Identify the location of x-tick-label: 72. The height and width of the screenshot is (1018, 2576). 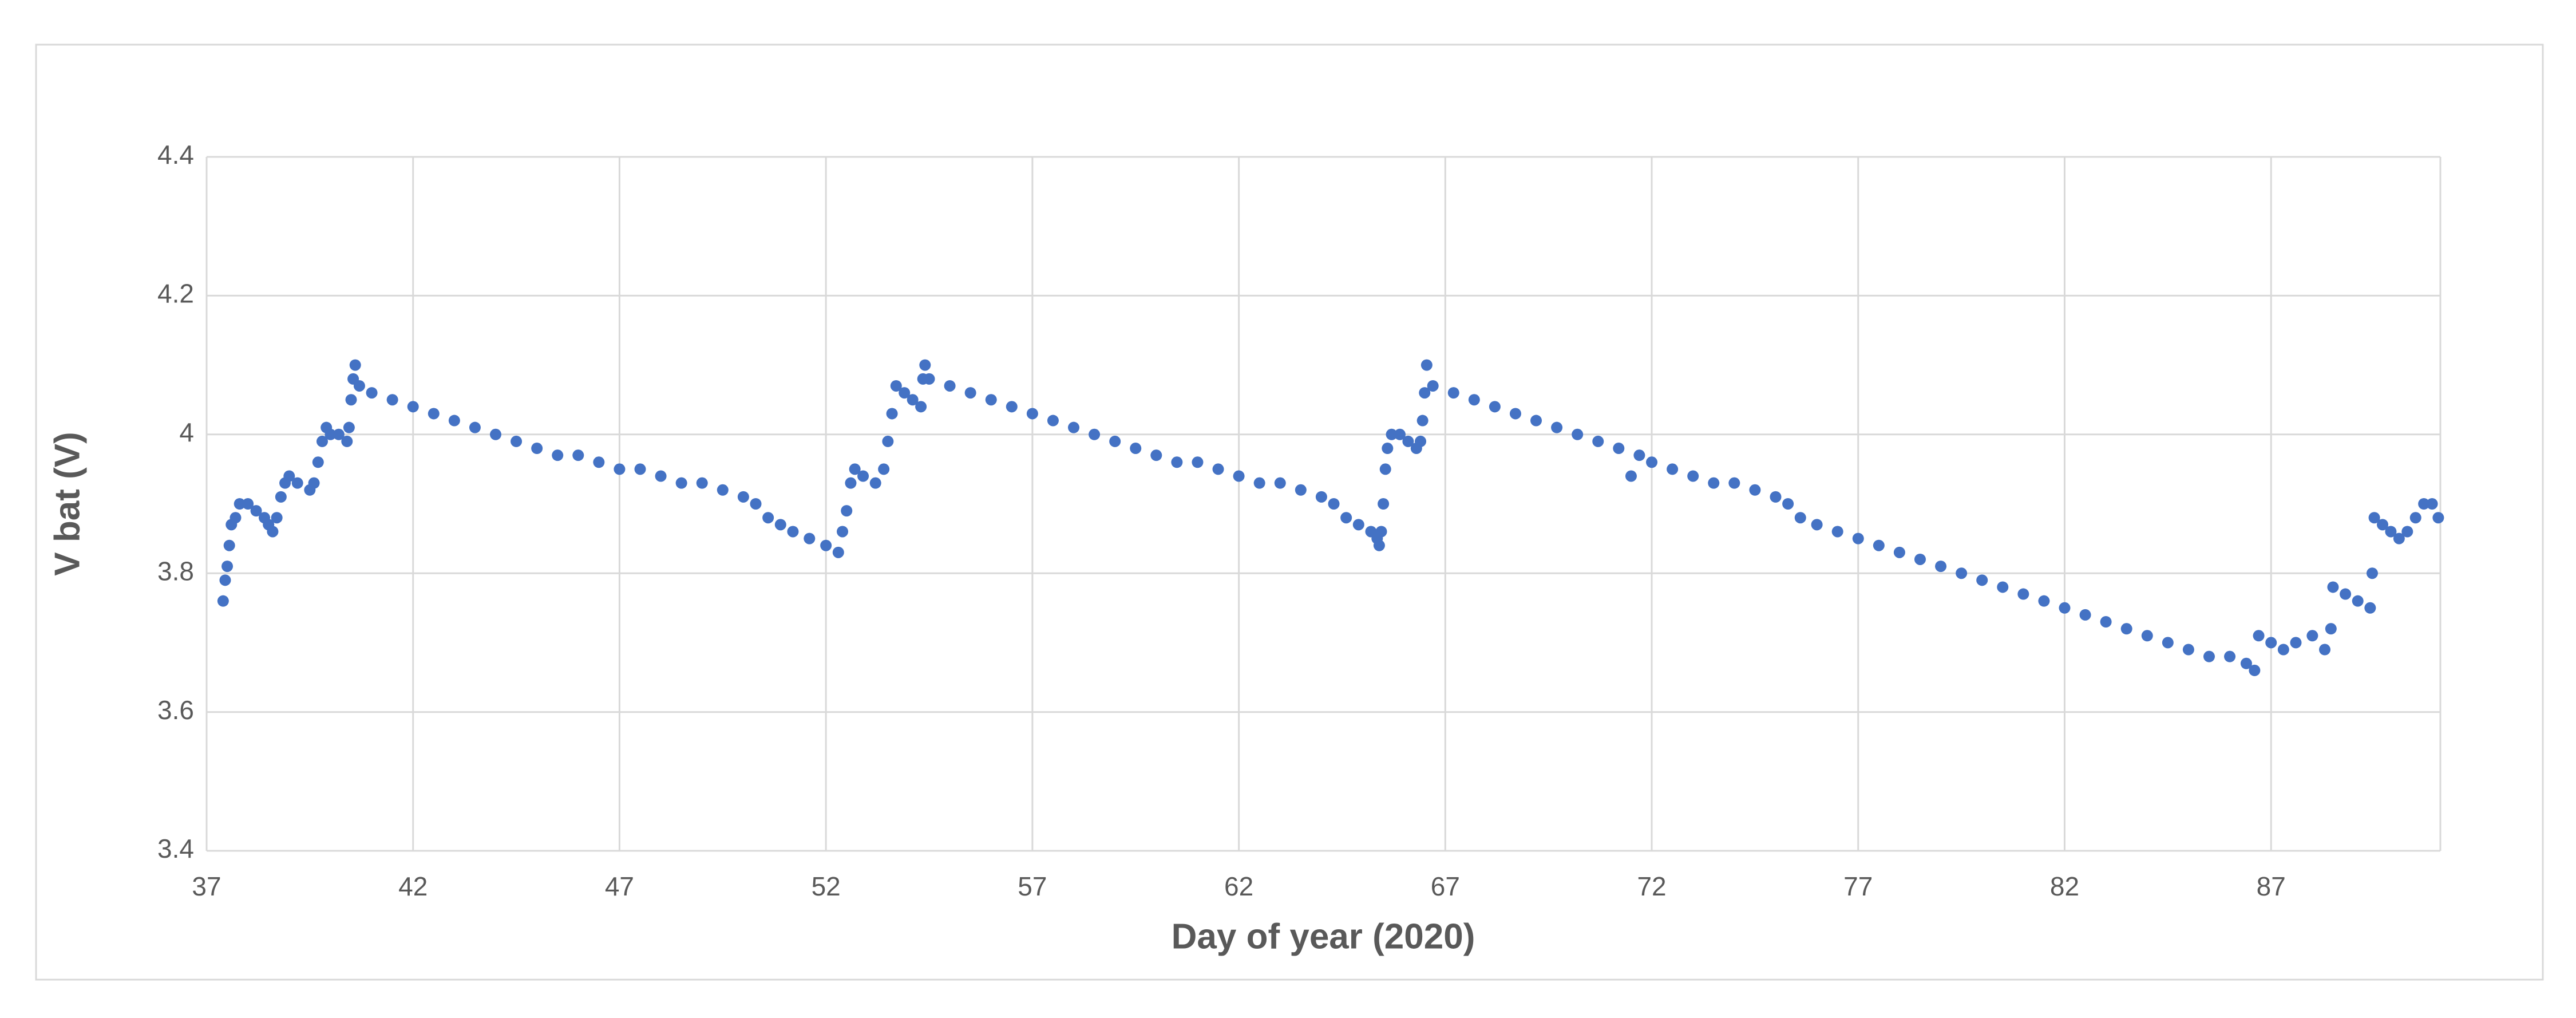
(1651, 886).